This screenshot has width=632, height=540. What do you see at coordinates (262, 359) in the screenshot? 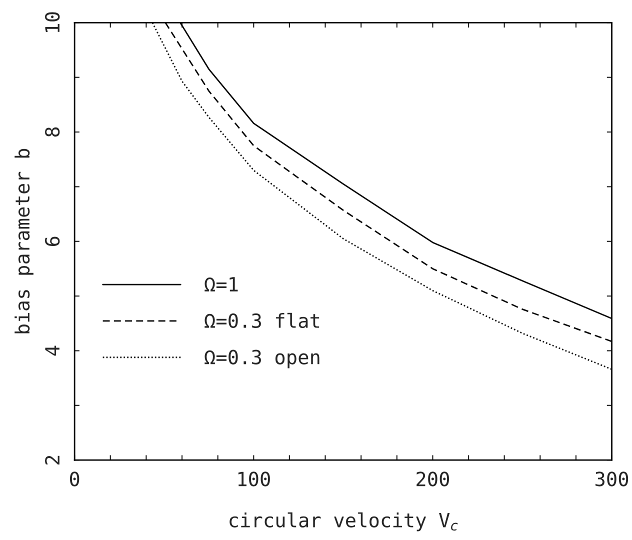
I see `legend-label: Ω=0.3 open` at bounding box center [262, 359].